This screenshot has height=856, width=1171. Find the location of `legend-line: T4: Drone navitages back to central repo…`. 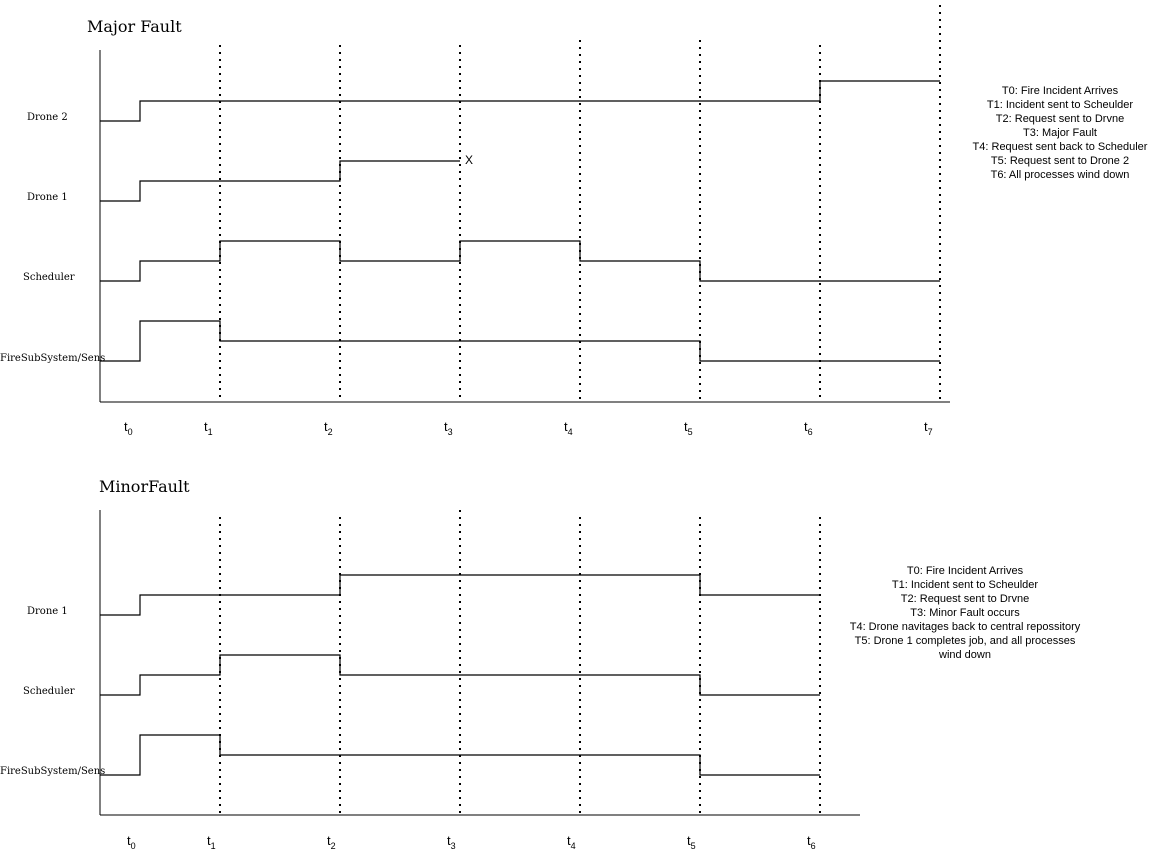

legend-line: T4: Drone navitages back to central repo… is located at coordinates (965, 627).